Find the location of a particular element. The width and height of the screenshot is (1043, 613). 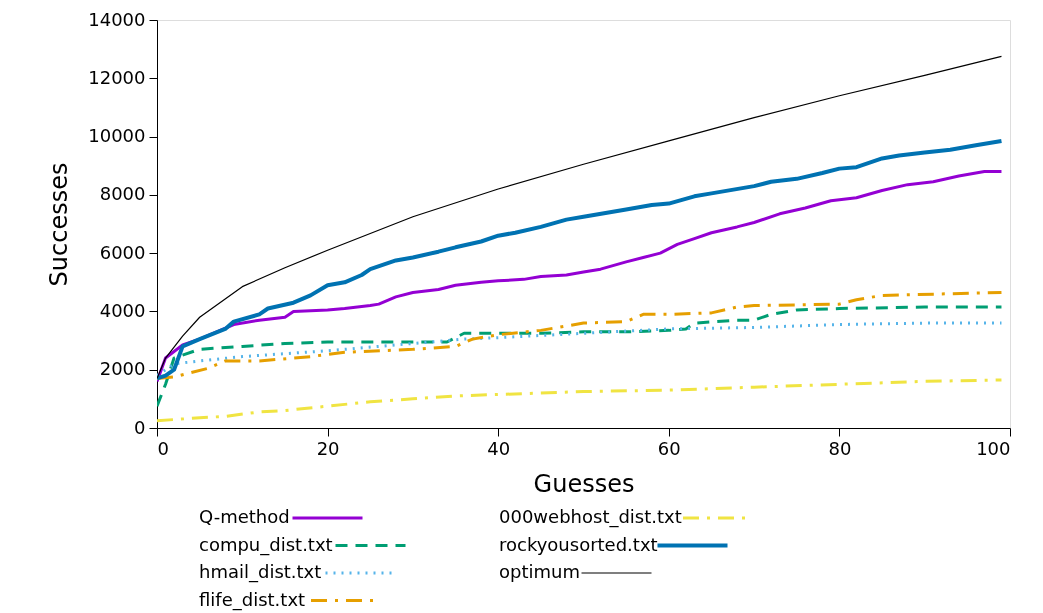

x-tick-label: 60 is located at coordinates (669, 448).